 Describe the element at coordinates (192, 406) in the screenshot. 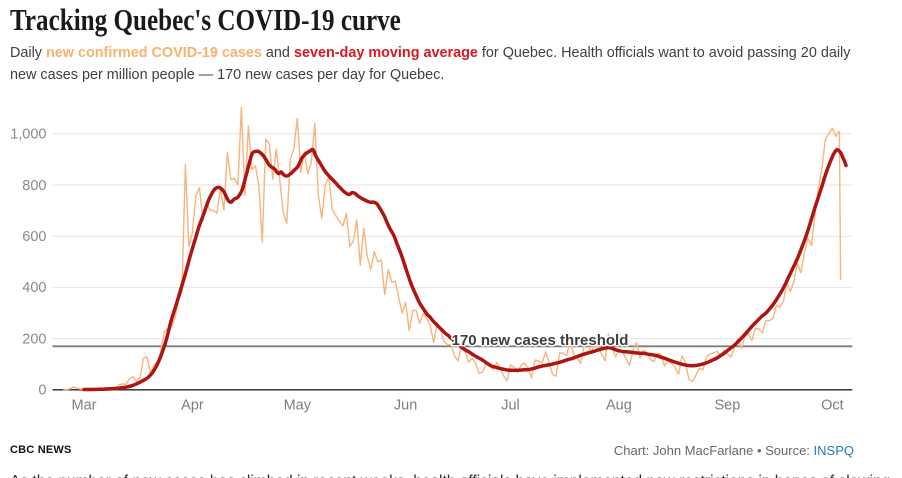

I see `svg-text: Apr` at that location.